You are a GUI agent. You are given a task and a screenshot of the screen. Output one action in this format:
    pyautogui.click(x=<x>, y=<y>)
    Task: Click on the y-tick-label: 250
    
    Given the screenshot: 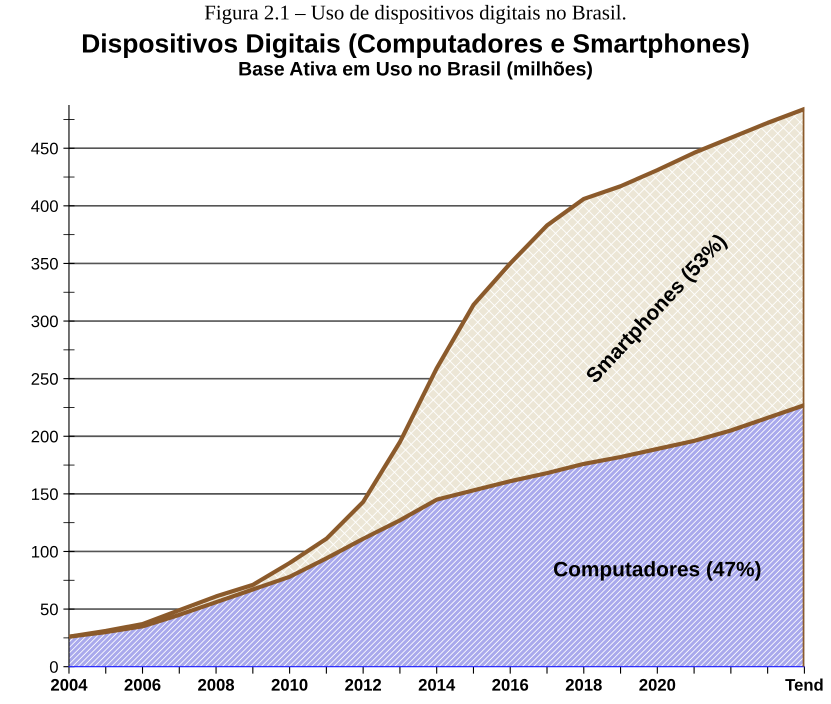 What is the action you would take?
    pyautogui.click(x=45, y=379)
    